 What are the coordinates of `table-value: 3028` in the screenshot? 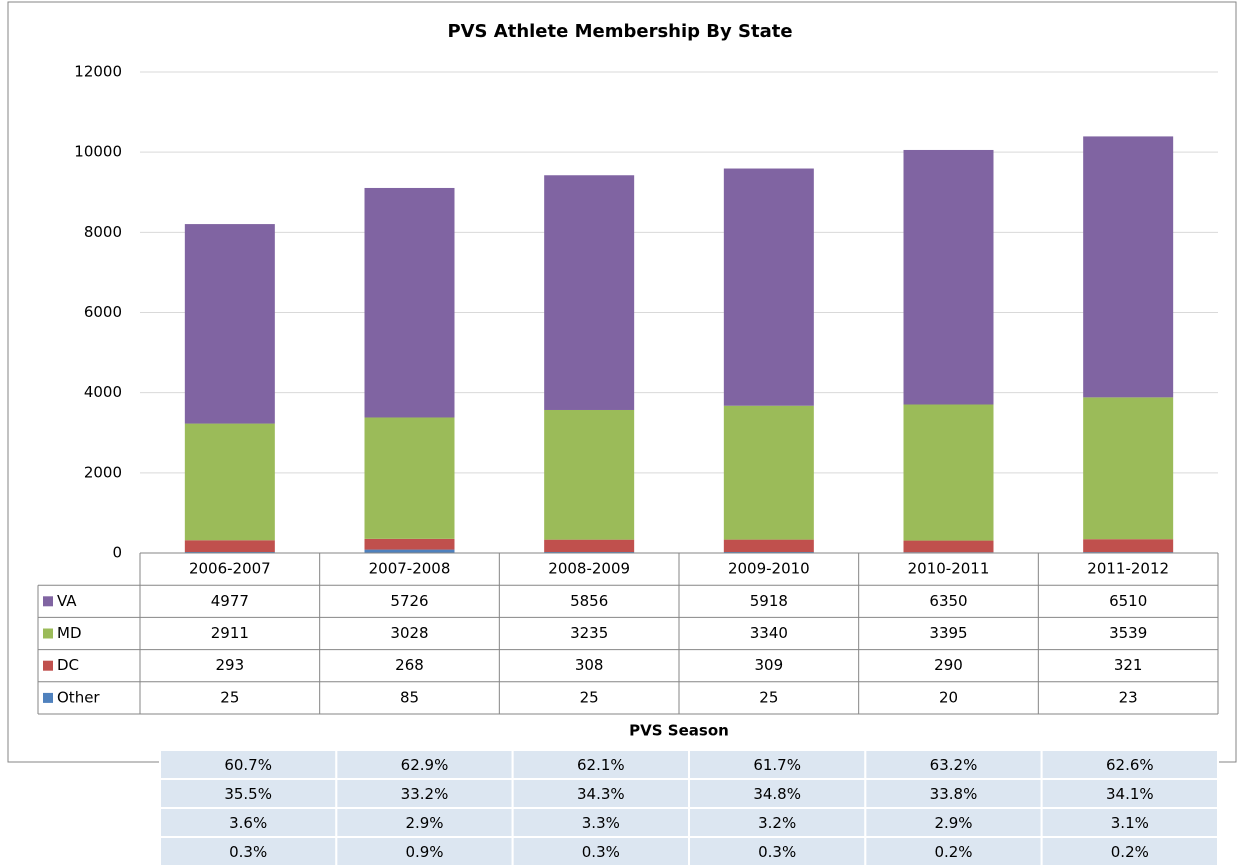 It's located at (409, 633).